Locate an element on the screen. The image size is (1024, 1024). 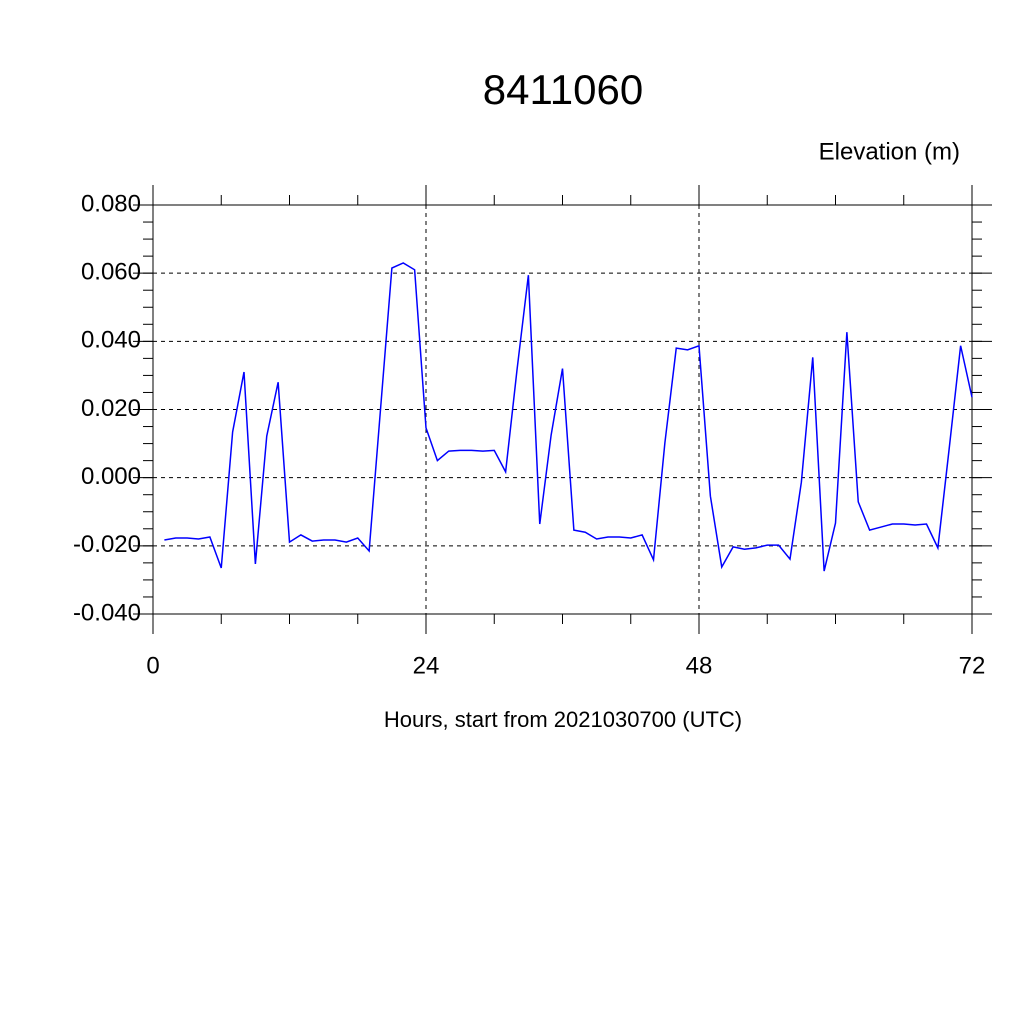
y-tick-label: -0.040 is located at coordinates (107, 612).